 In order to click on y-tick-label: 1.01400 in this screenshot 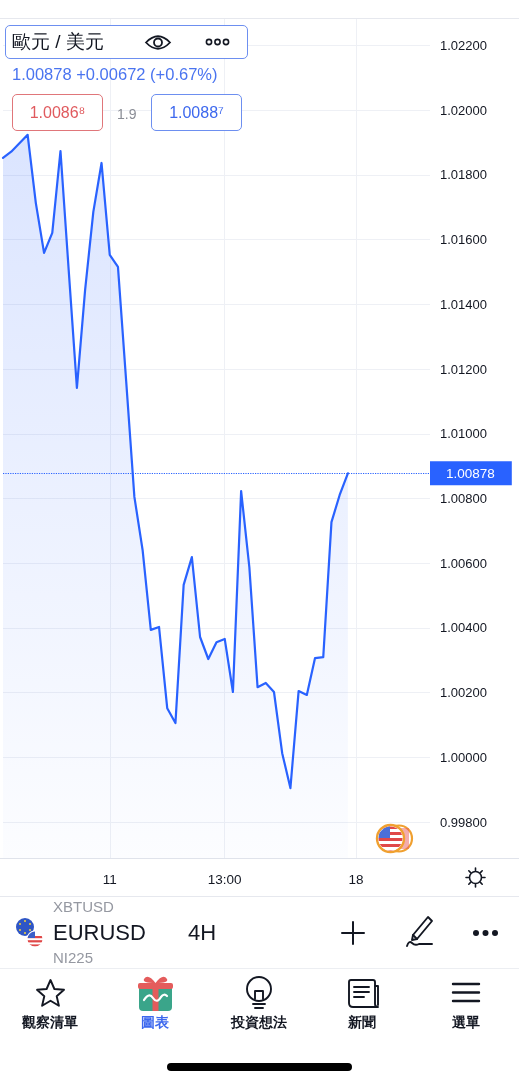, I will do `click(463, 304)`.